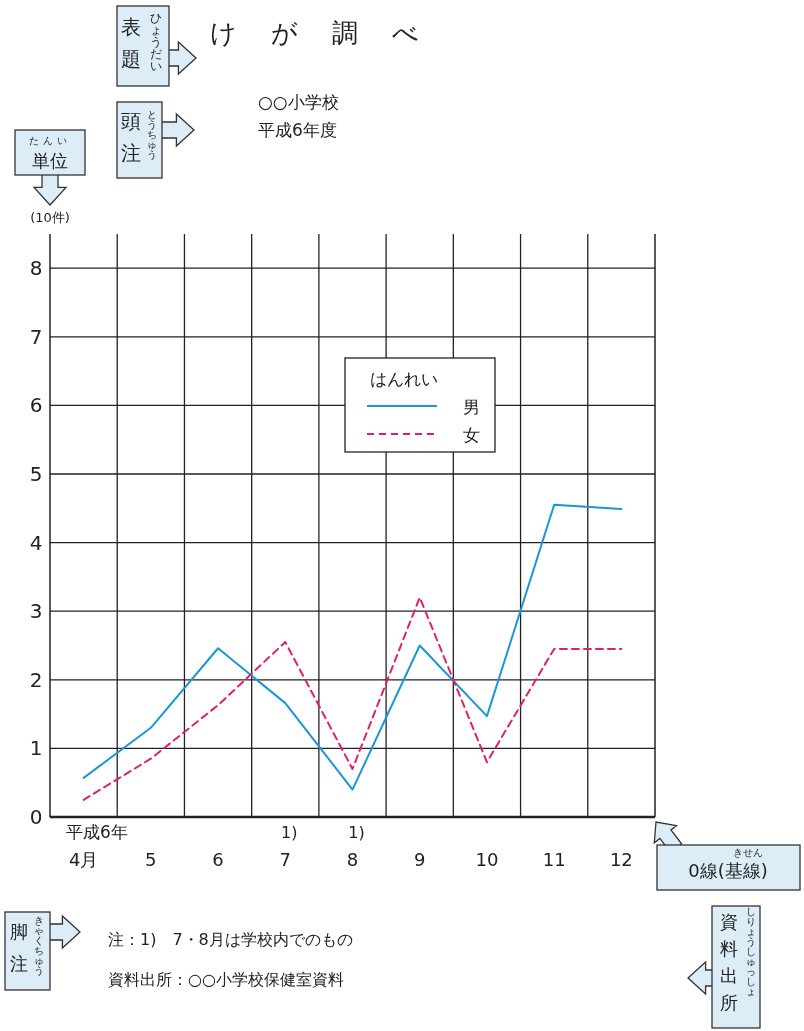  Describe the element at coordinates (50, 140) in the screenshot. I see `text: たんい` at that location.